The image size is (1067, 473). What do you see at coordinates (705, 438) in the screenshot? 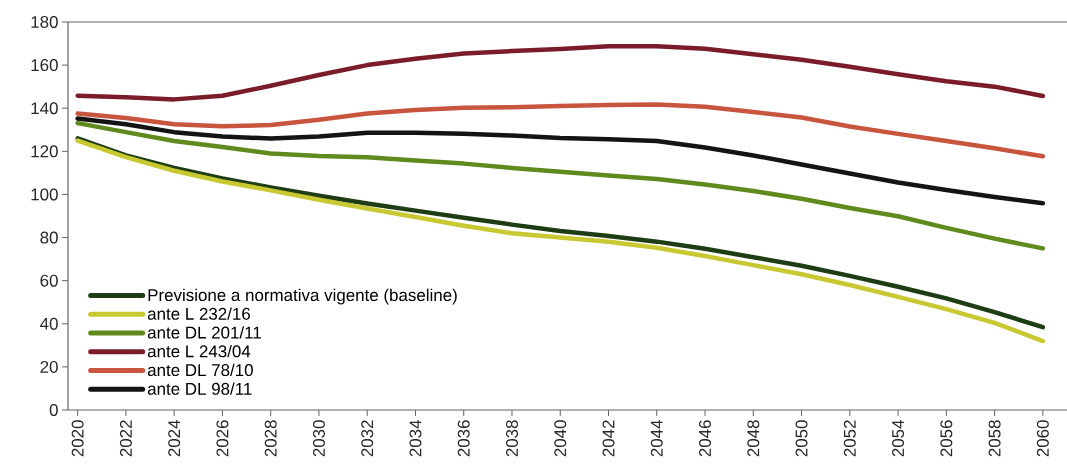
I see `x-tick-label: 2046` at bounding box center [705, 438].